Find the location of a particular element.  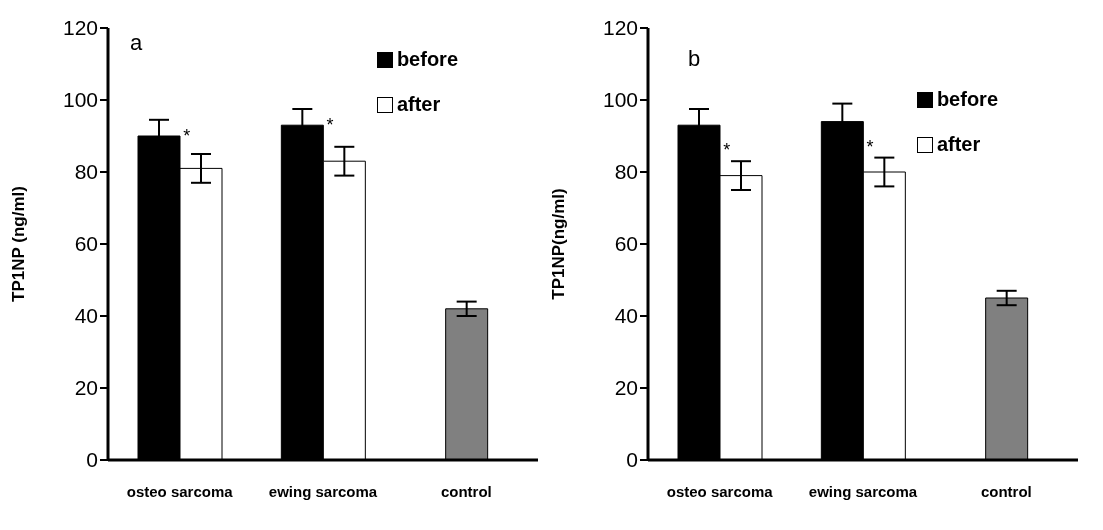

annotation: b is located at coordinates (694, 59).